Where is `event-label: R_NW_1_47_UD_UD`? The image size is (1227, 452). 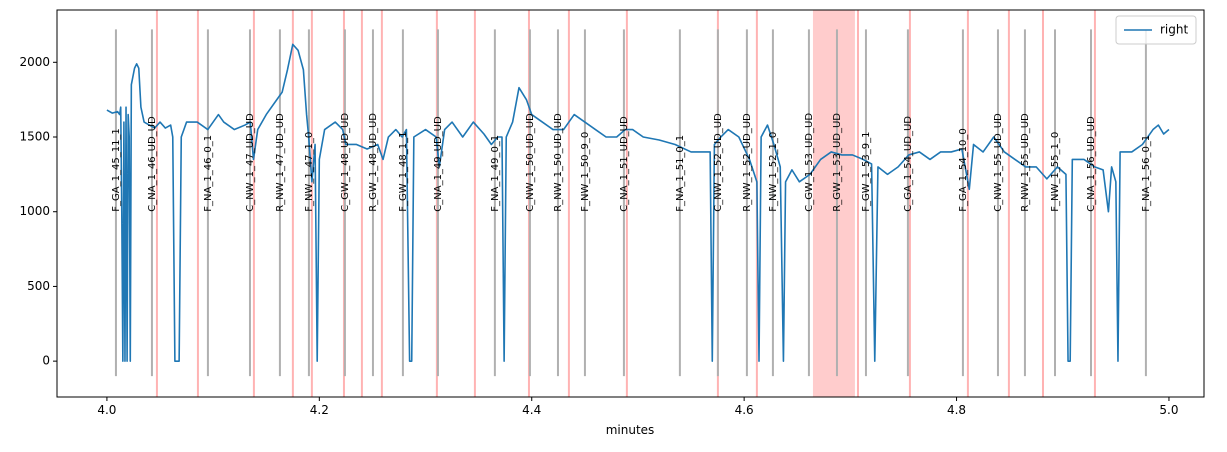
event-label: R_NW_1_47_UD_UD is located at coordinates (280, 162).